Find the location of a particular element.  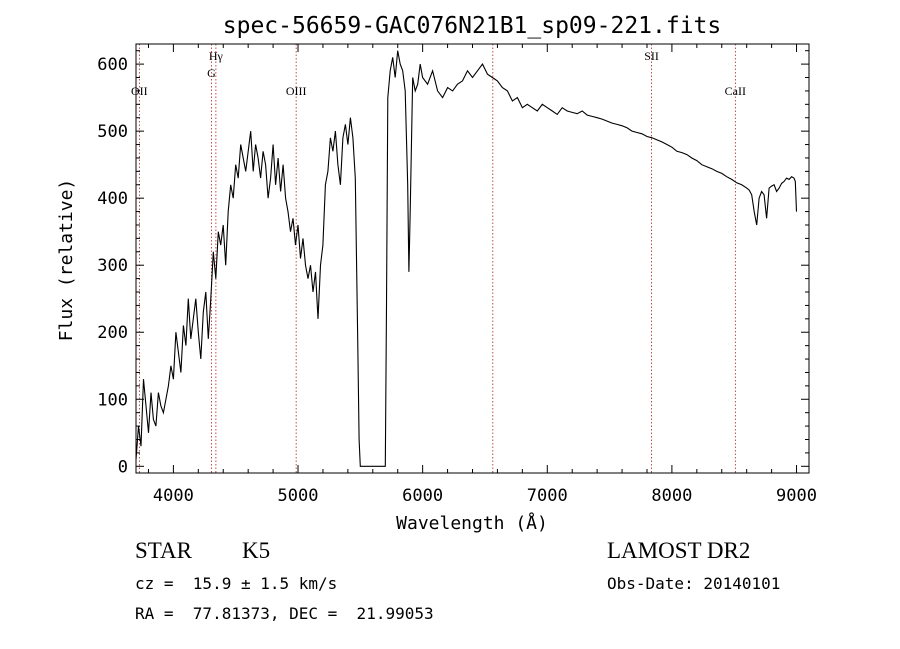

x-axis-label: Wavelength (Å) is located at coordinates (472, 523).